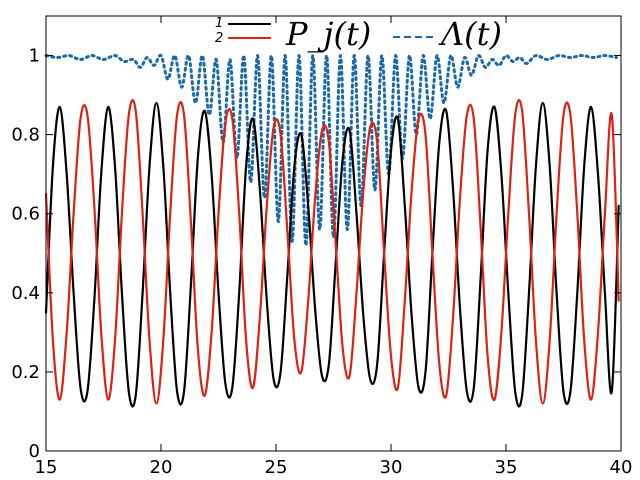 The width and height of the screenshot is (640, 480). What do you see at coordinates (621, 467) in the screenshot?
I see `x-tick-label: 40` at bounding box center [621, 467].